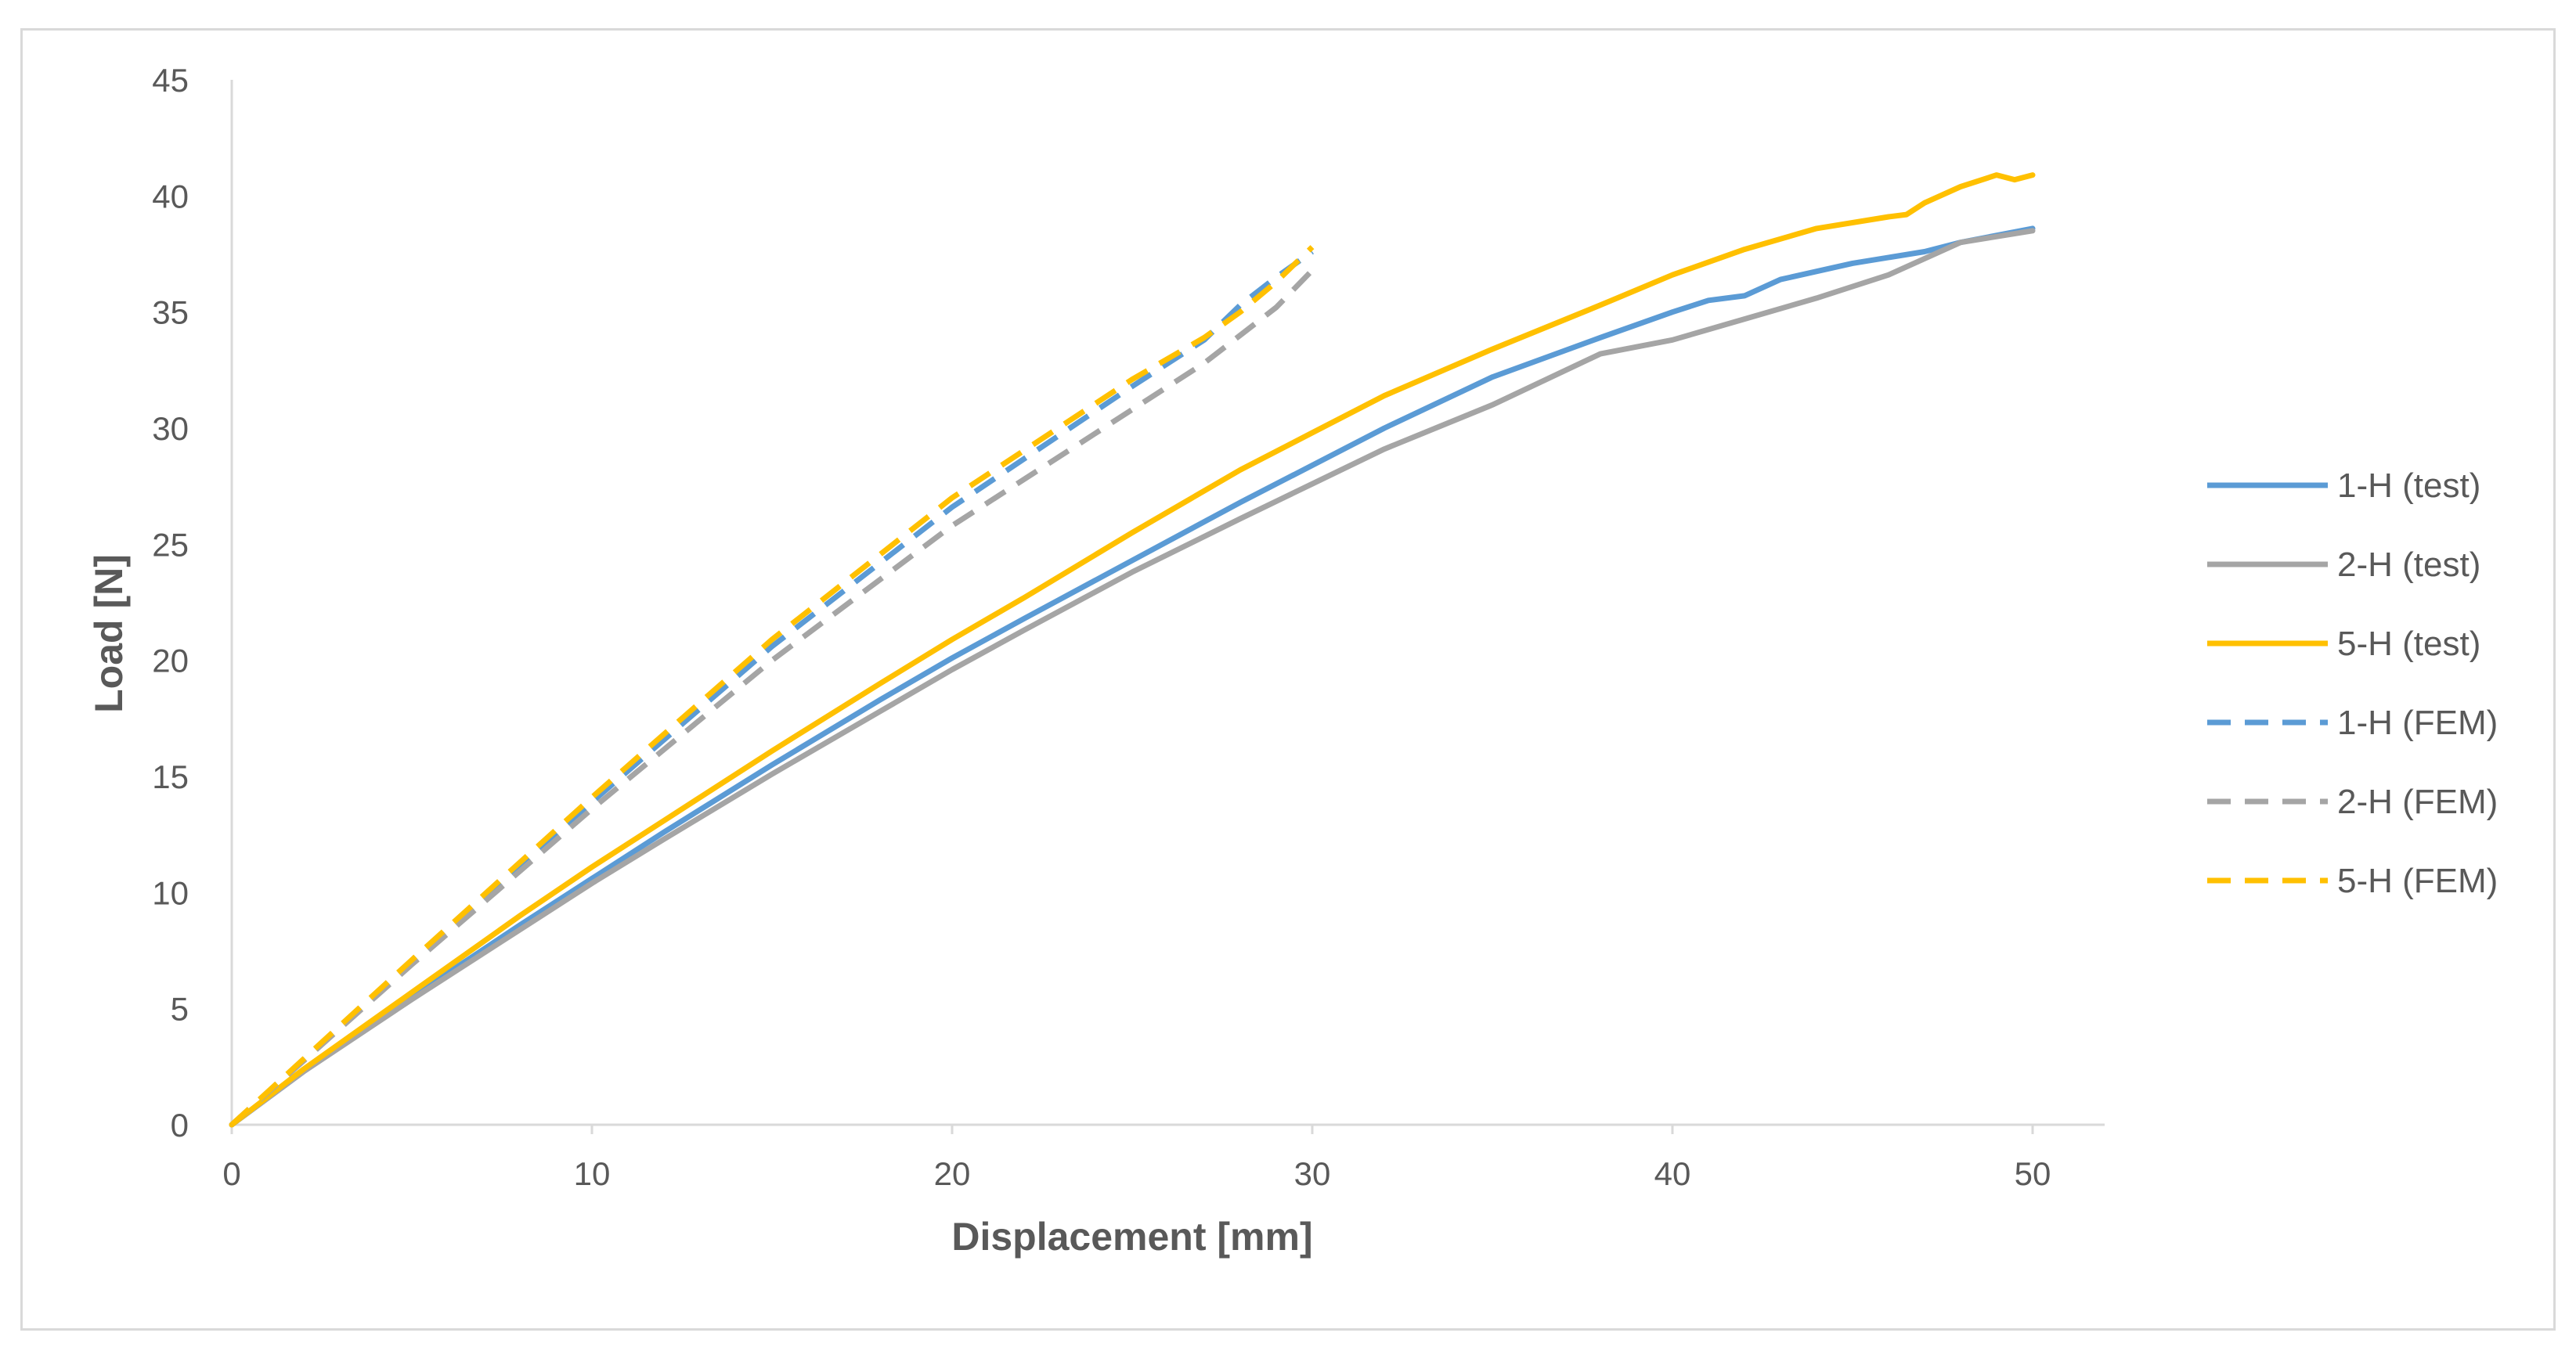 The width and height of the screenshot is (2576, 1358). Describe the element at coordinates (592, 1173) in the screenshot. I see `x-tick-label: 10` at that location.